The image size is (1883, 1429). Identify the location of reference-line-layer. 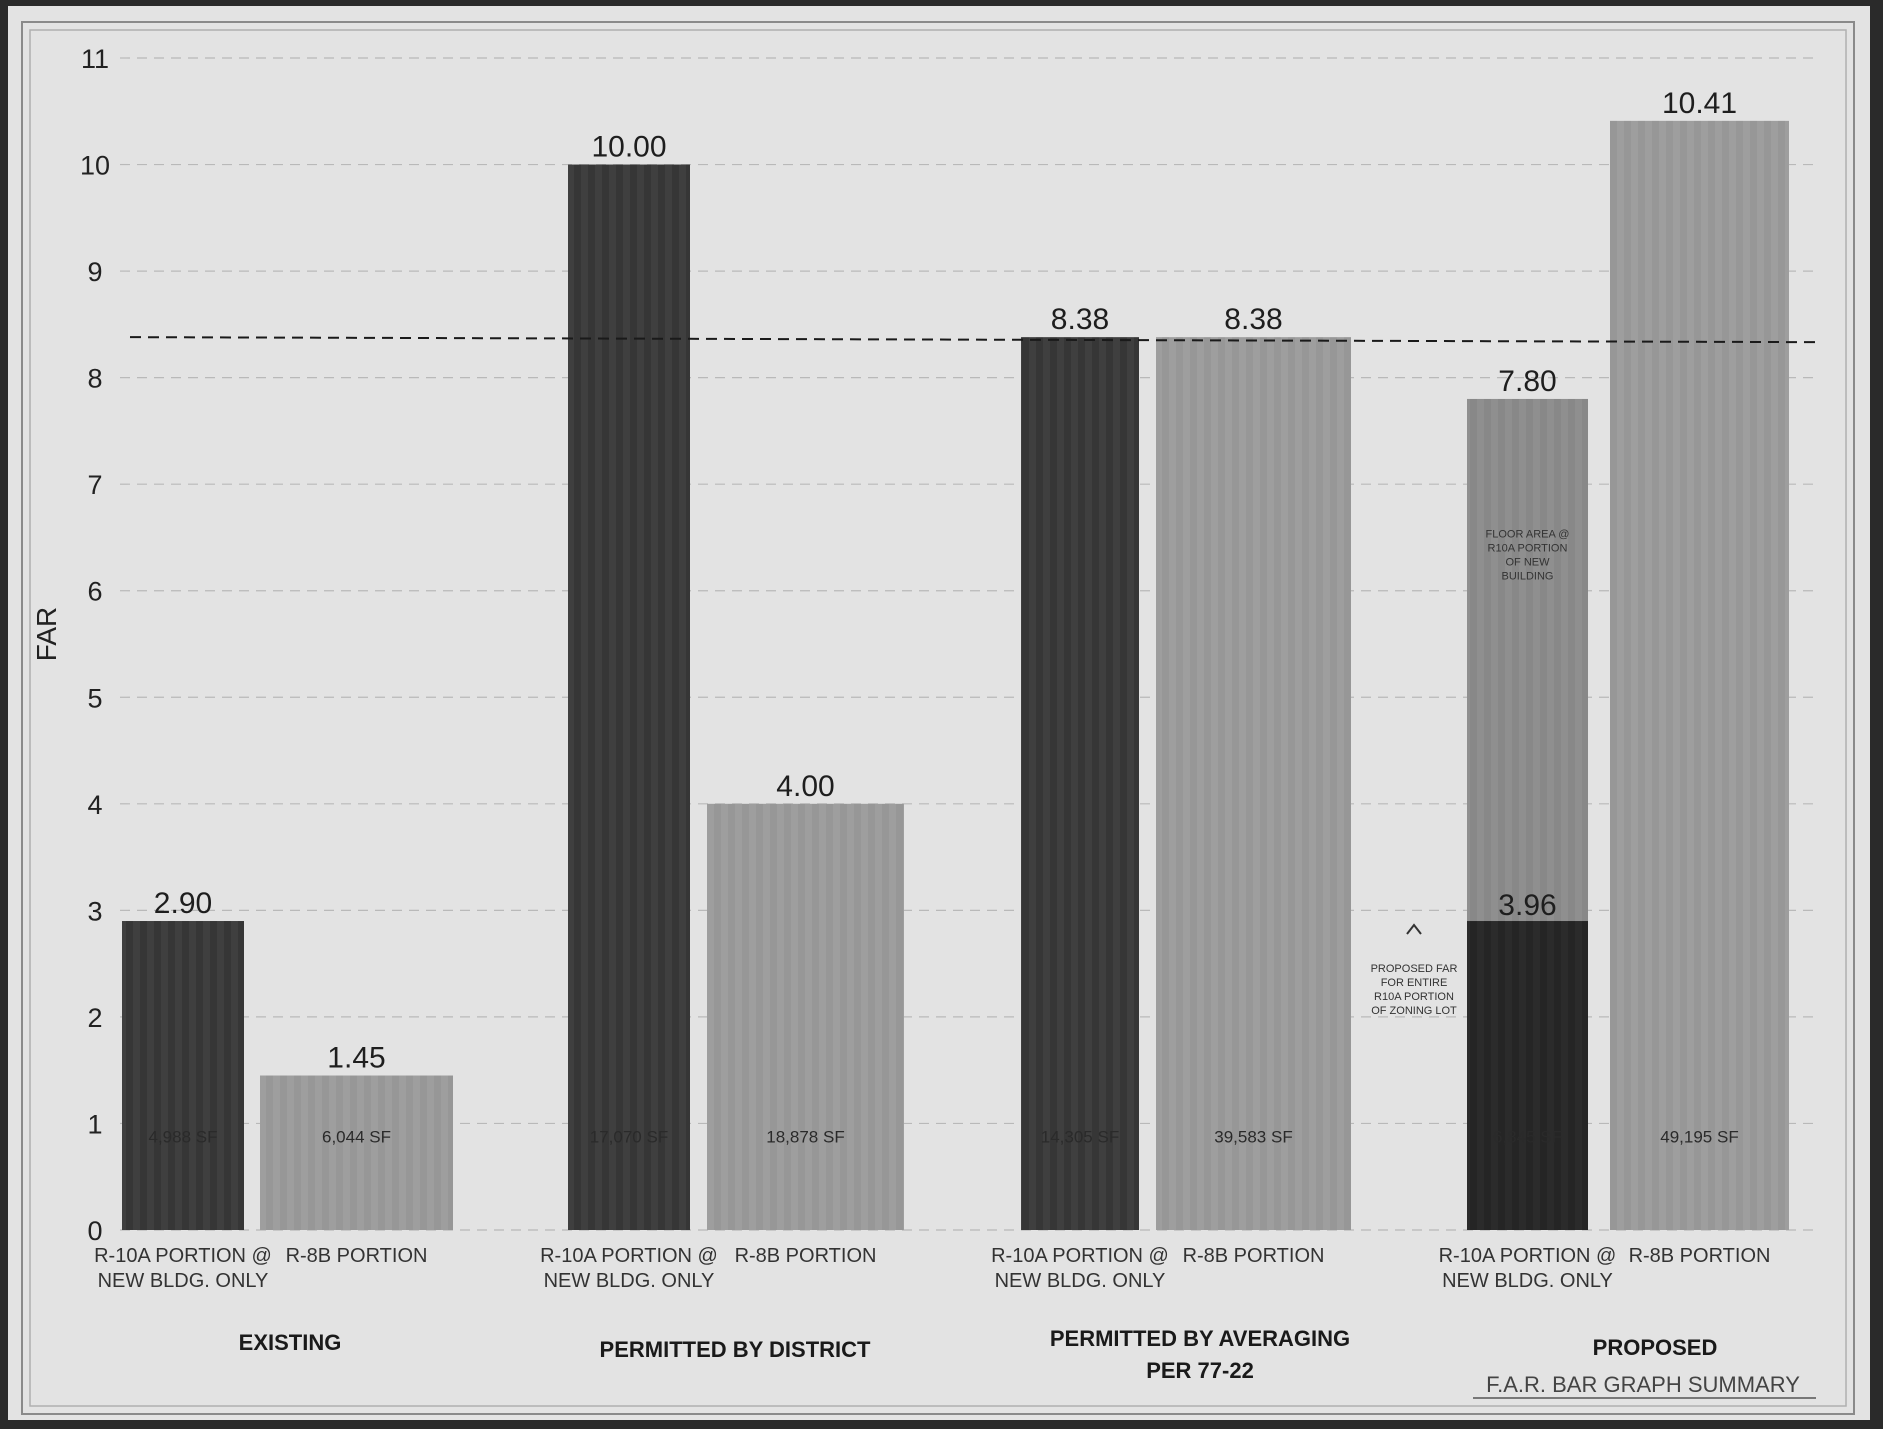
(972, 340).